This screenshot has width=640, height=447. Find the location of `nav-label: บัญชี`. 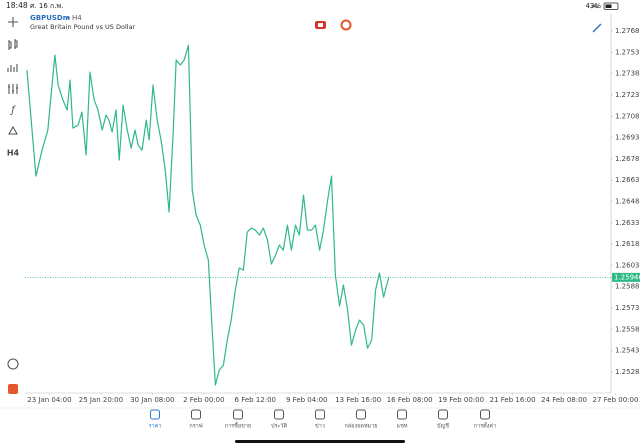

nav-label: บัญชี is located at coordinates (443, 426).